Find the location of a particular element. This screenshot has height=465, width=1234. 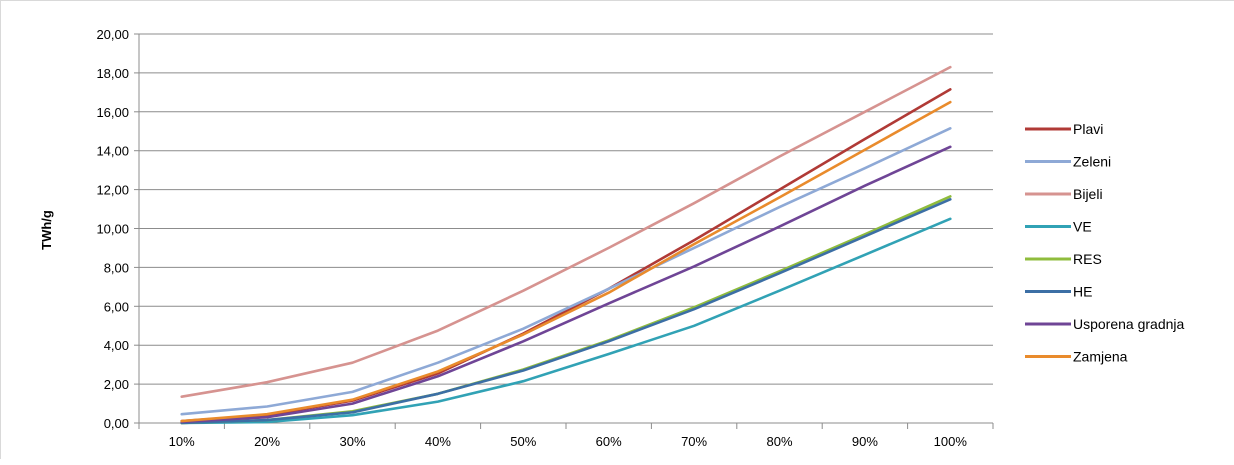

y-axis-label: TWh/g is located at coordinates (46, 230).